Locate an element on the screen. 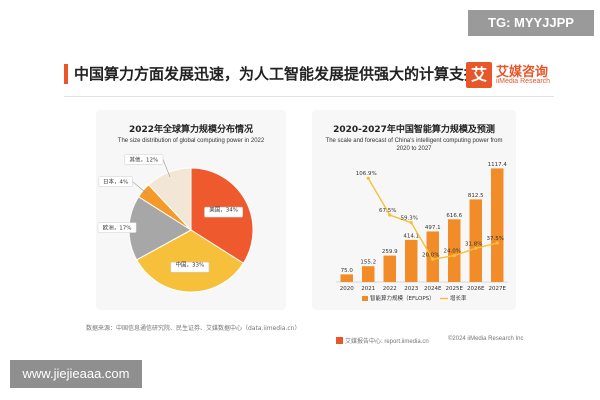  pie-label-4: 其他，12% is located at coordinates (144, 159).